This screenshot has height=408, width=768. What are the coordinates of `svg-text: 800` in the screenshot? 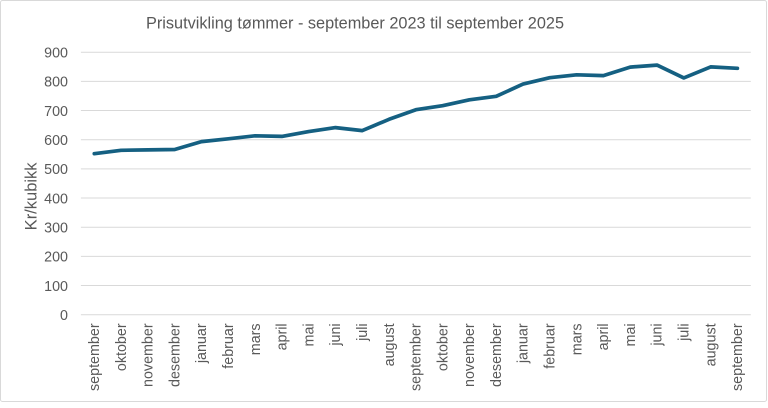 It's located at (56, 83).